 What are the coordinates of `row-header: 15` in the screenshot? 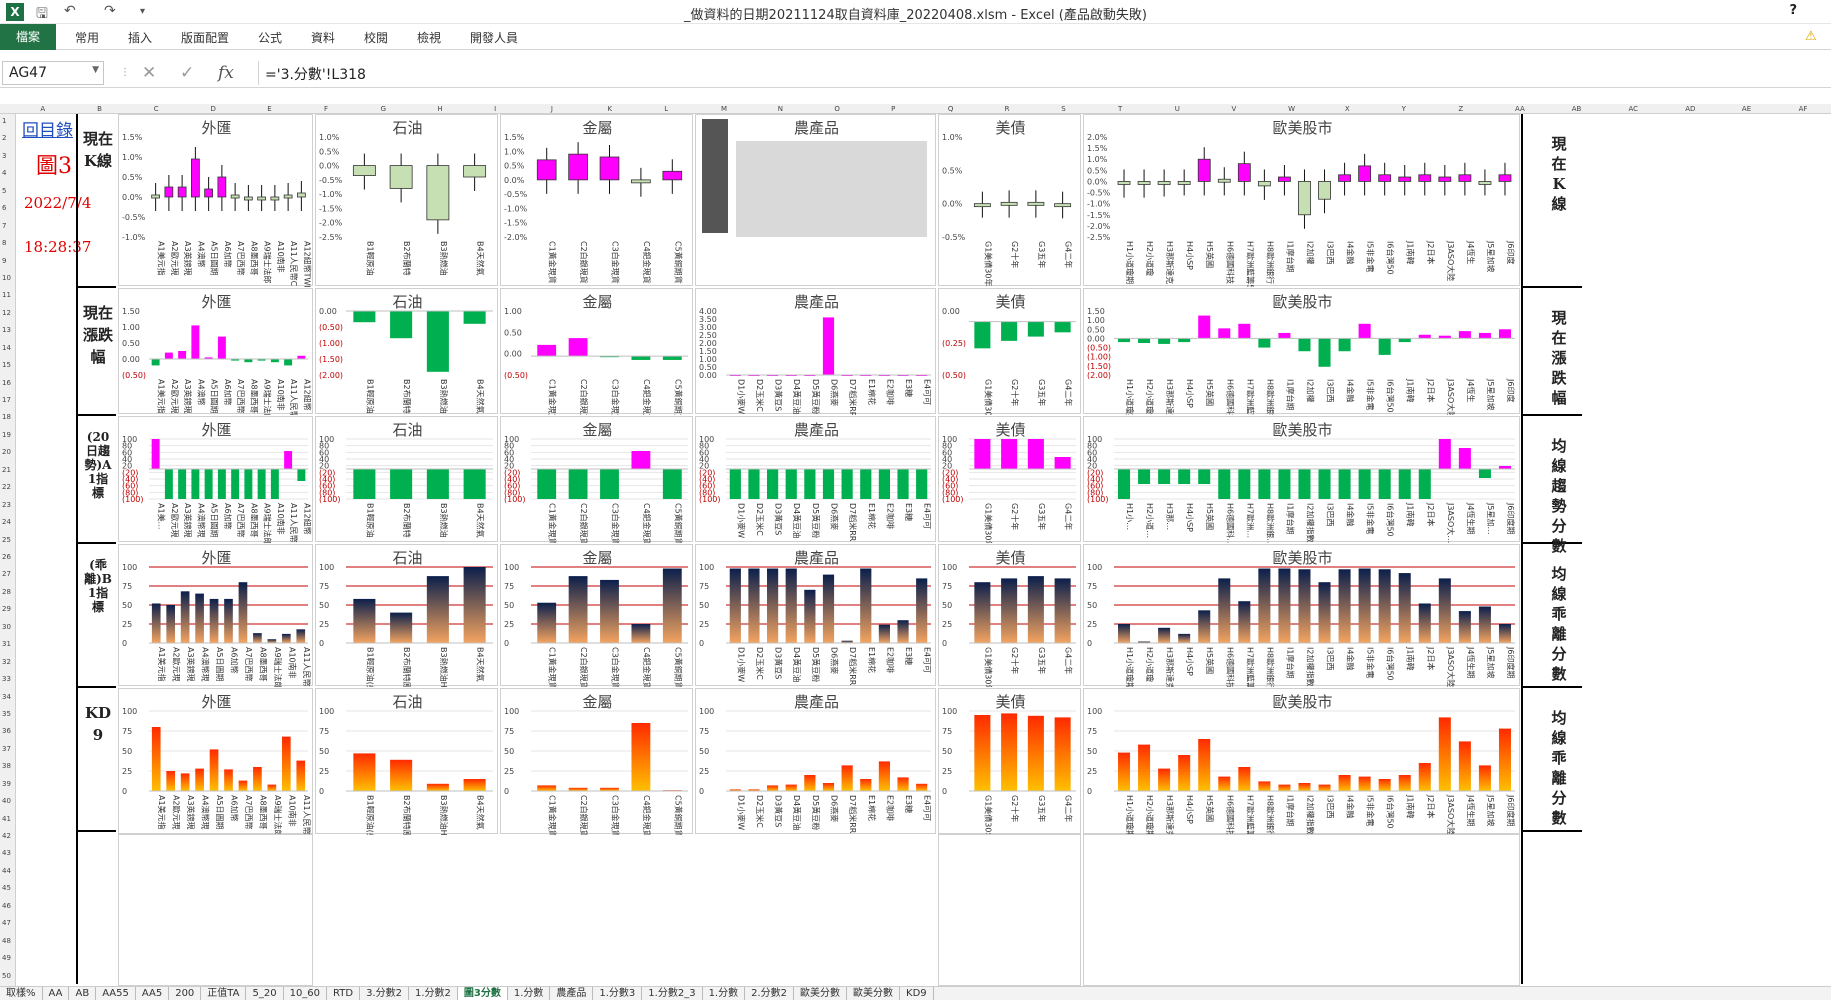 It's located at (6, 365).